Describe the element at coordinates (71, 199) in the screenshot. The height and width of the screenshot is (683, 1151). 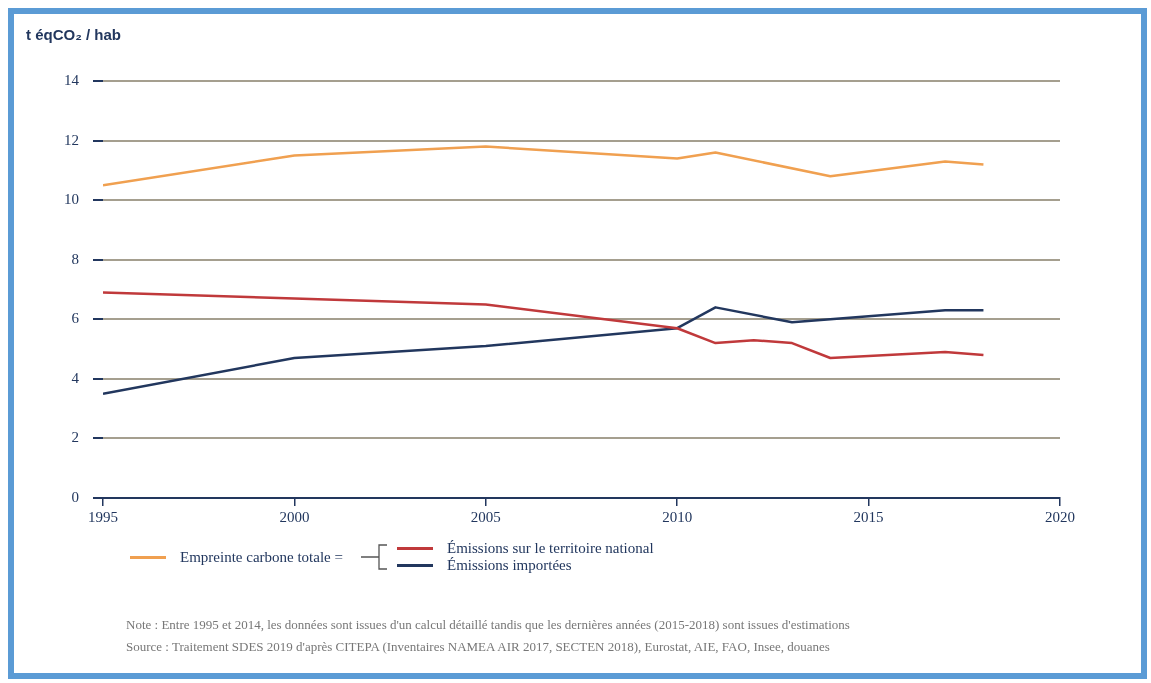
I see `y-tick-label: 10` at that location.